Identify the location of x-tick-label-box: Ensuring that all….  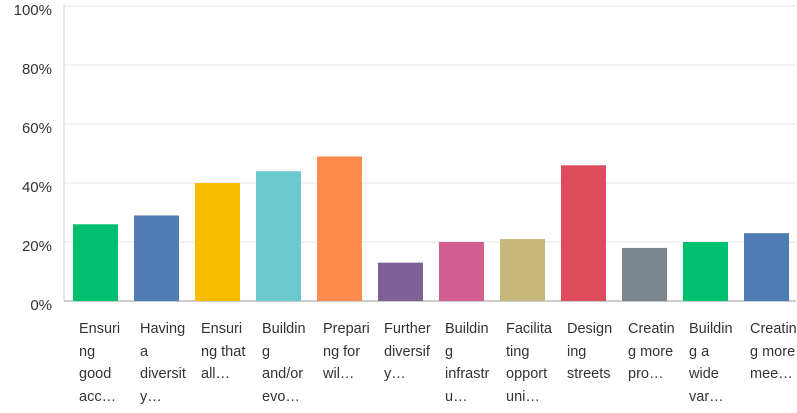
(223, 351).